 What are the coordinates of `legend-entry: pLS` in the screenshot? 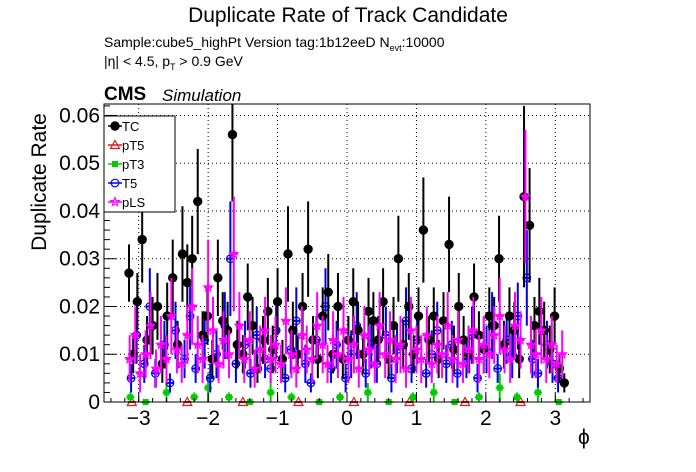 It's located at (133, 202).